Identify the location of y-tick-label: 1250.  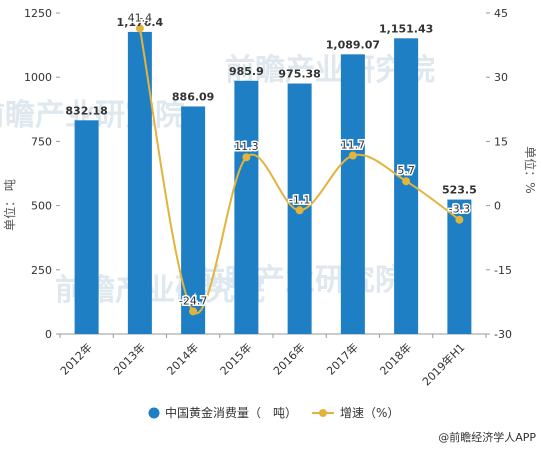
(38, 13).